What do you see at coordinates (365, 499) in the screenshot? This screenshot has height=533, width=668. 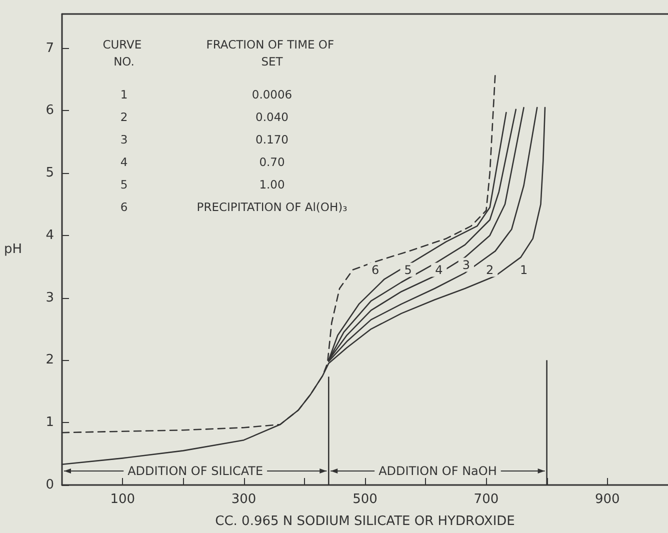 I see `x-tick-label: 500` at bounding box center [365, 499].